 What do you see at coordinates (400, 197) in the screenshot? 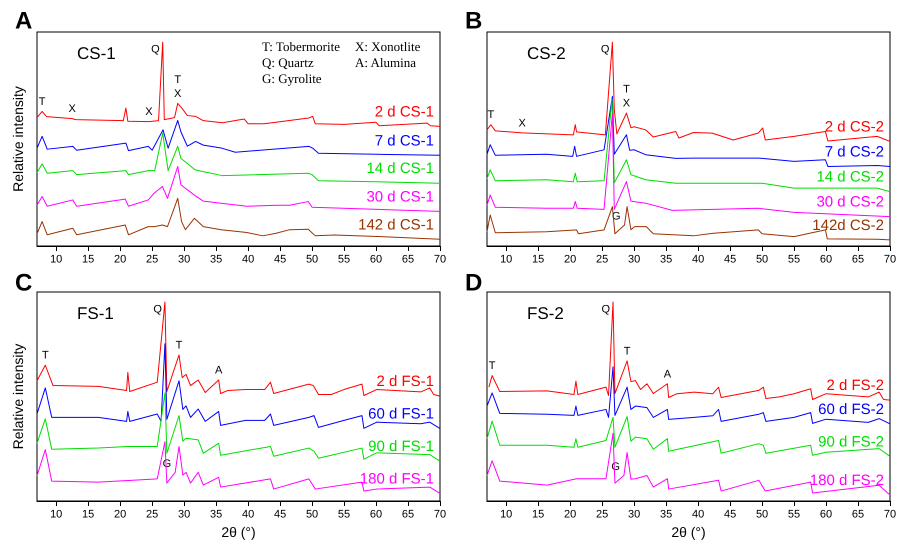
I see `series-label: 30 d CS-1` at bounding box center [400, 197].